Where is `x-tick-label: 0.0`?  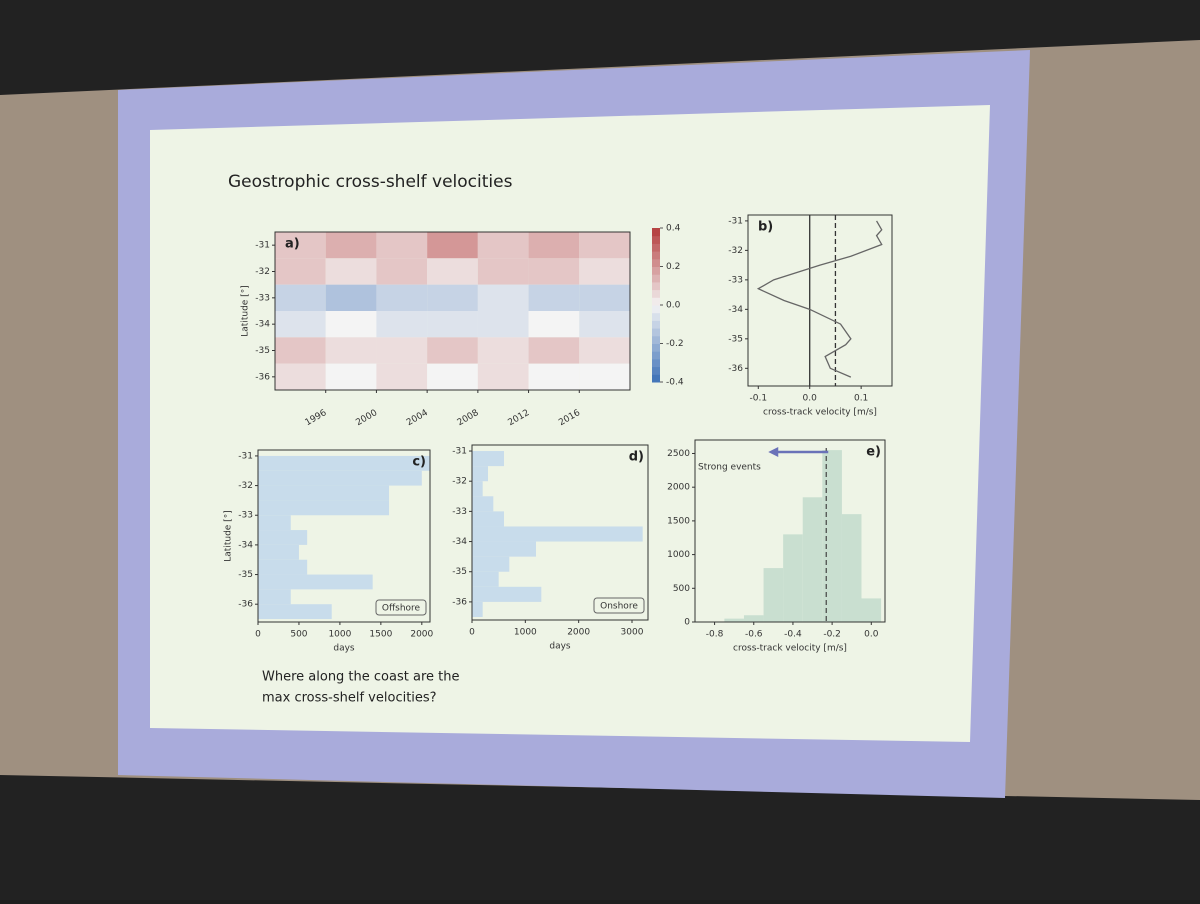
x-tick-label: 0.0 is located at coordinates (810, 399).